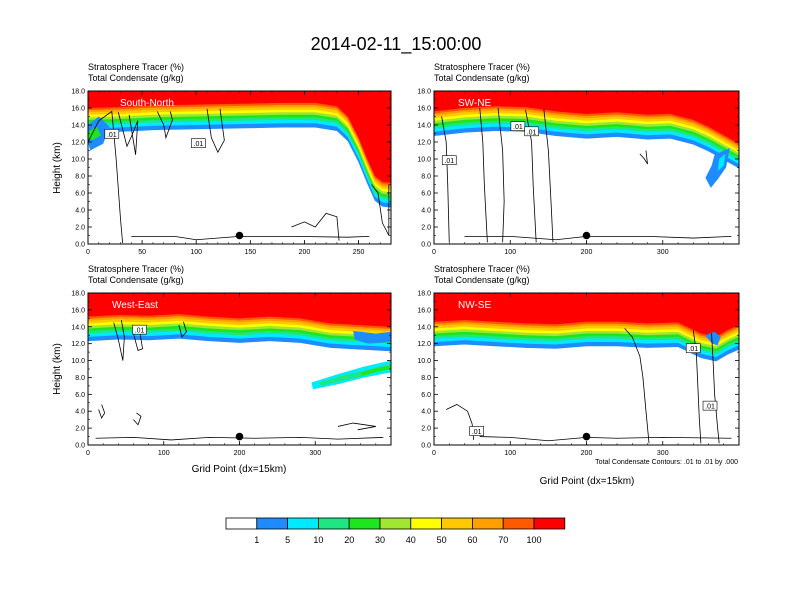 This screenshot has height=612, width=792. What do you see at coordinates (395, 531) in the screenshot?
I see `colorbar: 1 5 10 20 30 40 50 60 70 100` at bounding box center [395, 531].